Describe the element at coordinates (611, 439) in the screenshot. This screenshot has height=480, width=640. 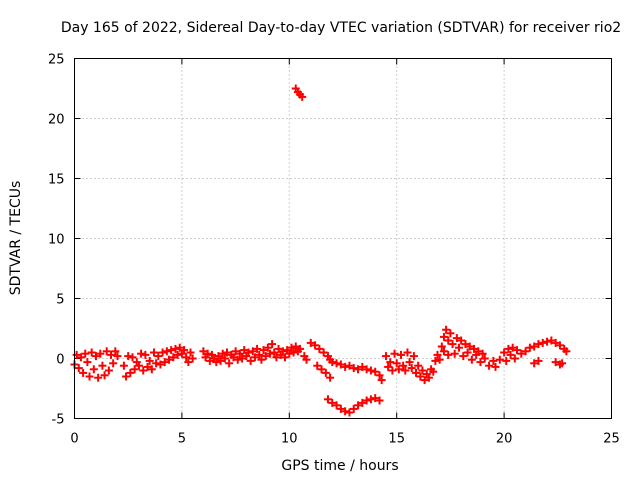
I see `x-tick-label: 25` at that location.